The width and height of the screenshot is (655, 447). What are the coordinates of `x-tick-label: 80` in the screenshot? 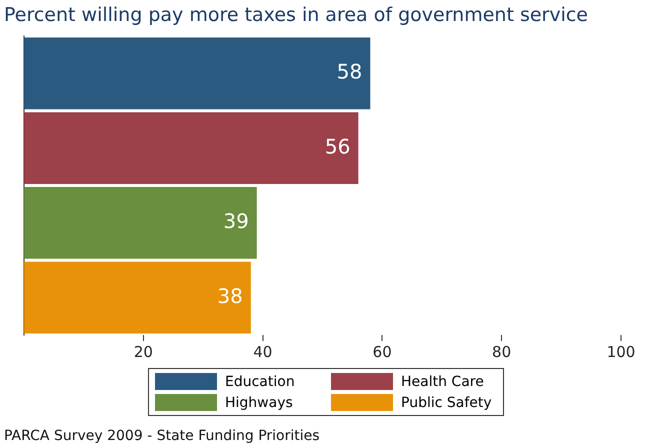 It's located at (502, 351).